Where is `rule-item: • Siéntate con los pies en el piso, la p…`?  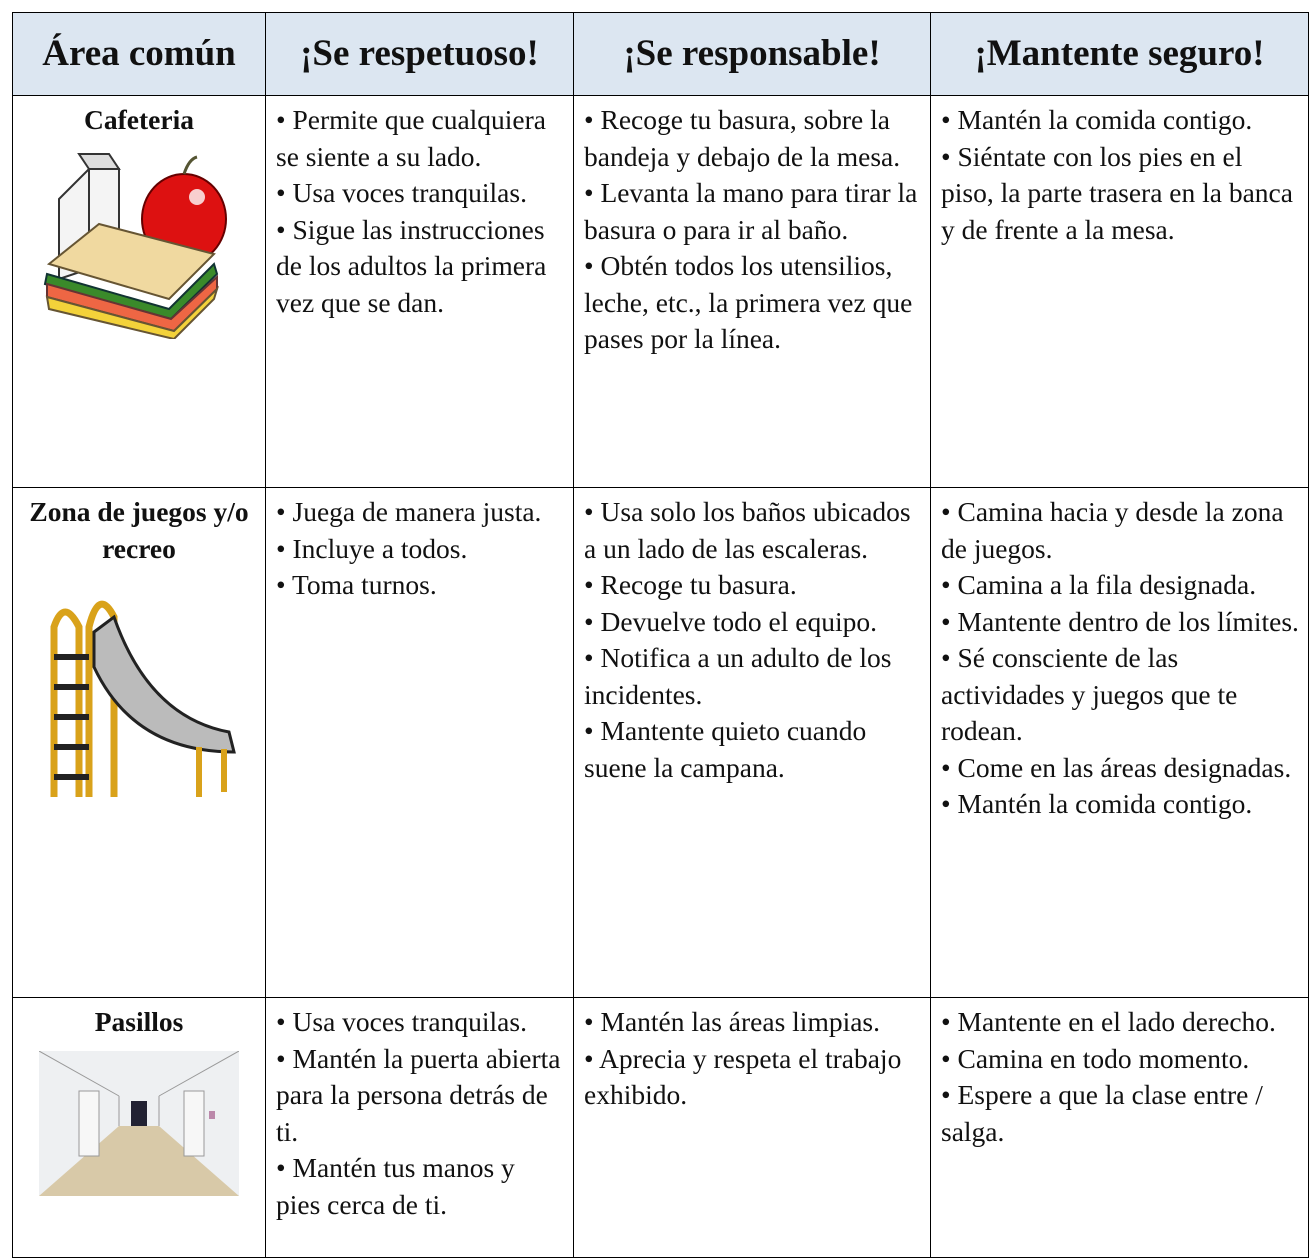
rule-item: • Siéntate con los pies en el piso, la p… is located at coordinates (1117, 192).